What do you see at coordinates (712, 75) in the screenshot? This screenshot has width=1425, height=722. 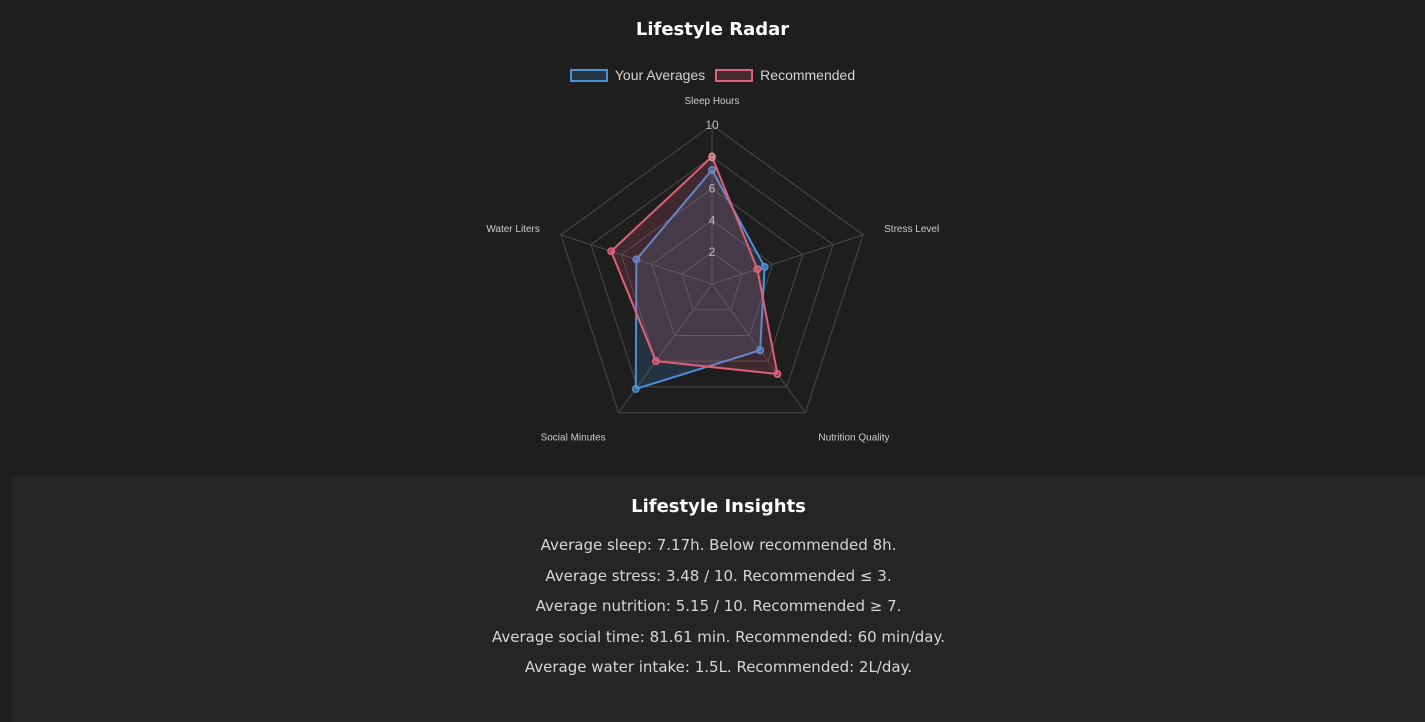 I see `chart-legend: Your Averages Recommended` at bounding box center [712, 75].